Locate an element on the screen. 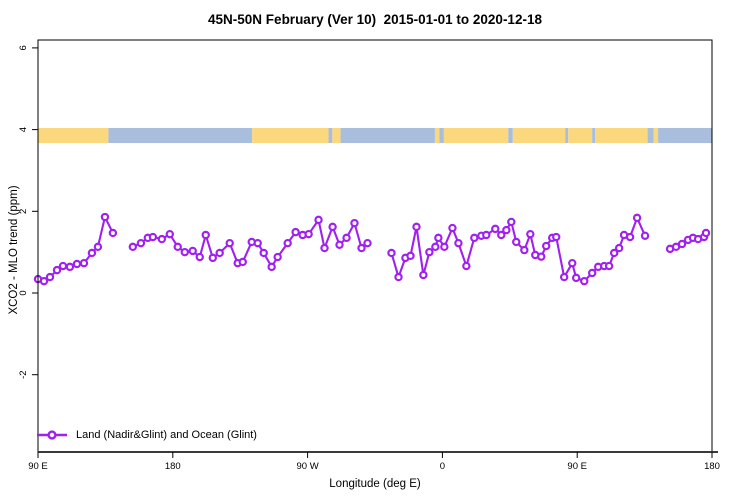 The image size is (750, 500). y-tick-label: 4 is located at coordinates (23, 129).